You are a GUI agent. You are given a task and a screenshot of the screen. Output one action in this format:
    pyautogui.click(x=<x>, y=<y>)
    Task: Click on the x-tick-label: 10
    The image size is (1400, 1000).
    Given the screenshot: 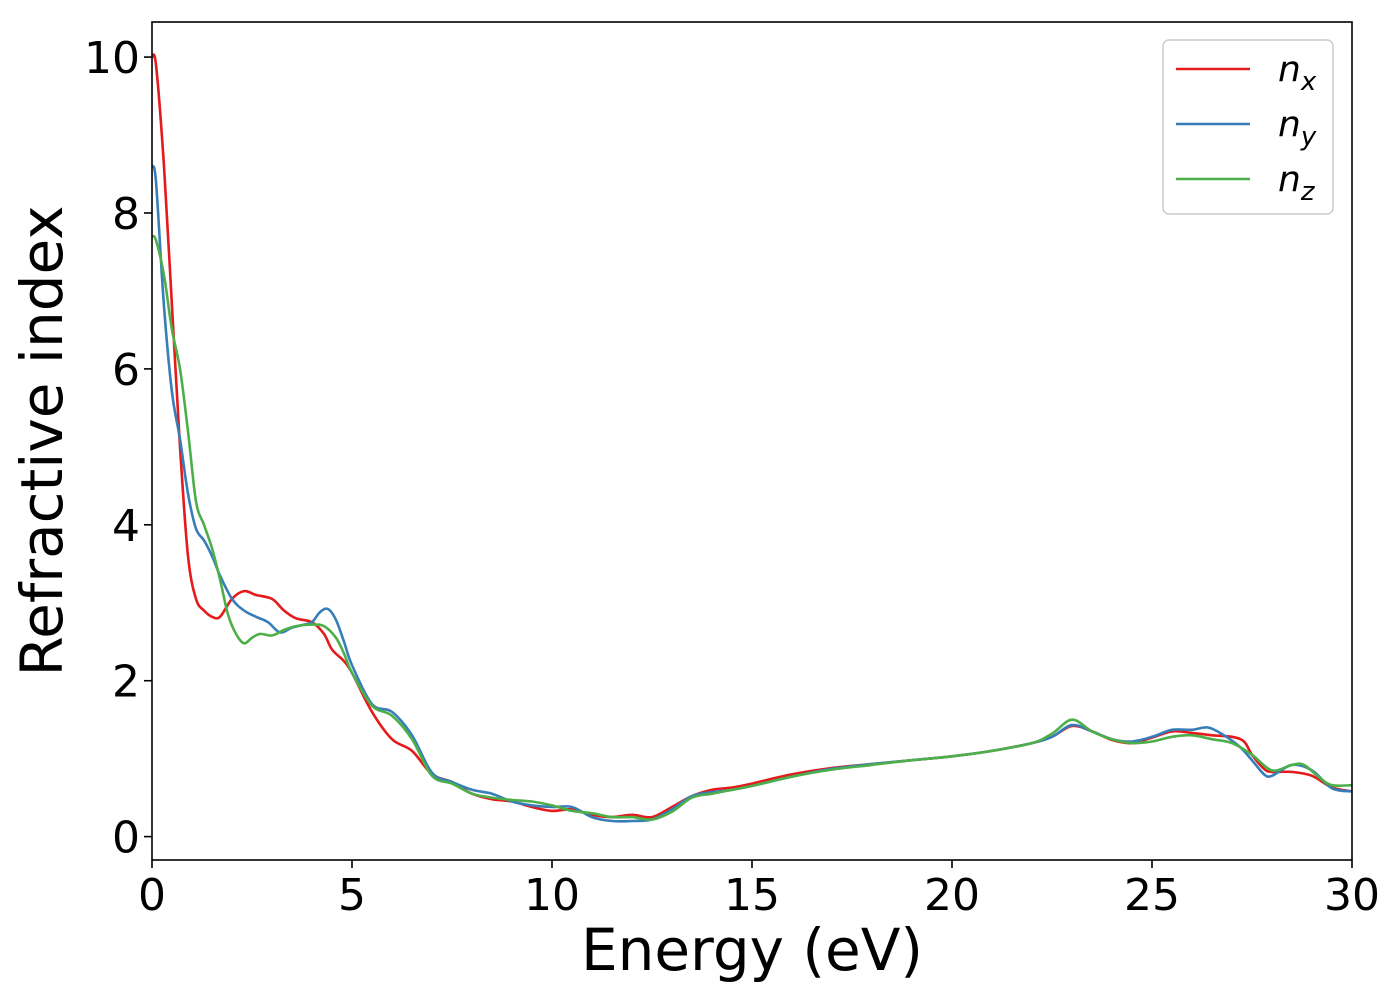 What is the action you would take?
    pyautogui.click(x=552, y=895)
    